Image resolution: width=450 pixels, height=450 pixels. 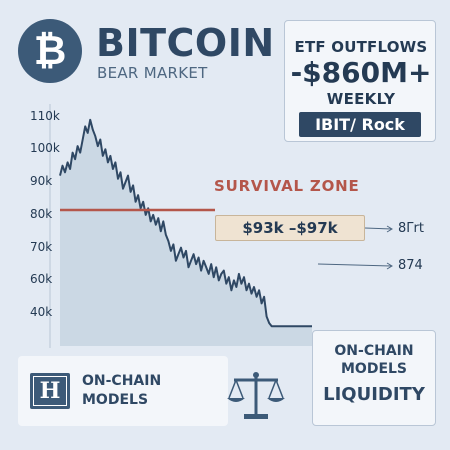 What do you see at coordinates (411, 228) in the screenshot?
I see `side-value-1: 8Γrt` at bounding box center [411, 228].